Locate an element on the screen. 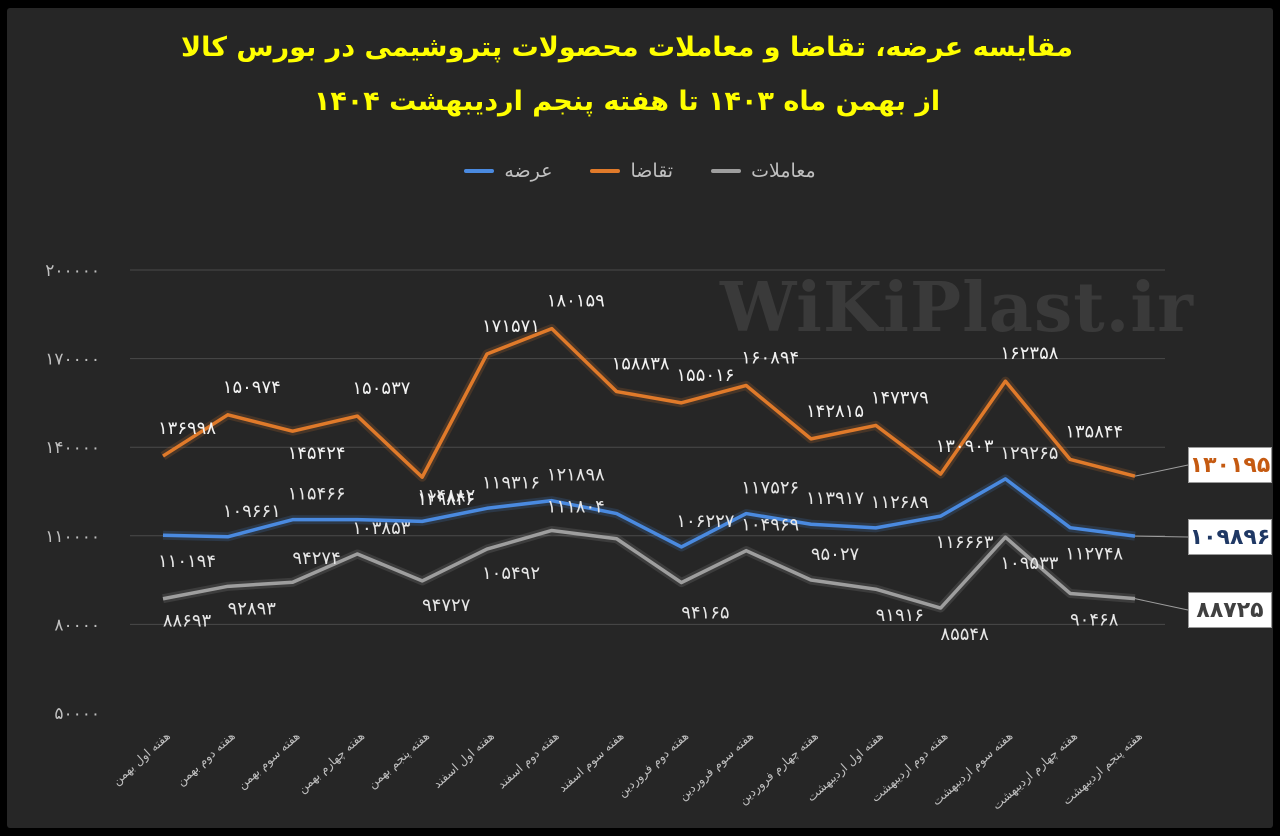 The height and width of the screenshot is (836, 1280). end-label-demand: ۱۳۰۱۹۵ is located at coordinates (1230, 465).